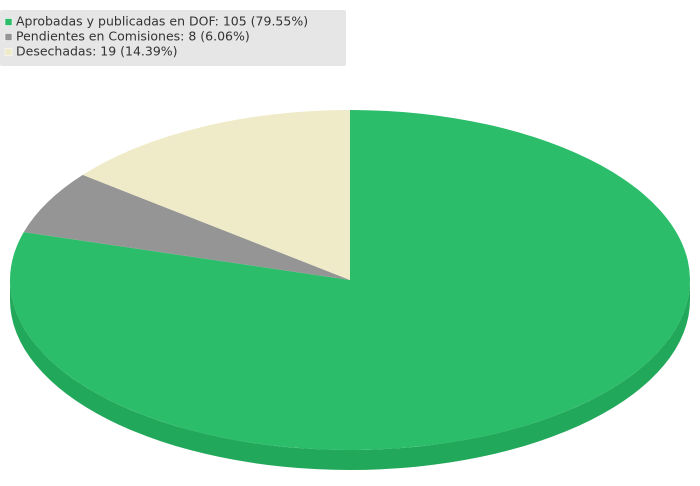  Describe the element at coordinates (133, 36) in the screenshot. I see `legend-label: Pendientes en Comisiones: 8 (6.06%)` at that location.